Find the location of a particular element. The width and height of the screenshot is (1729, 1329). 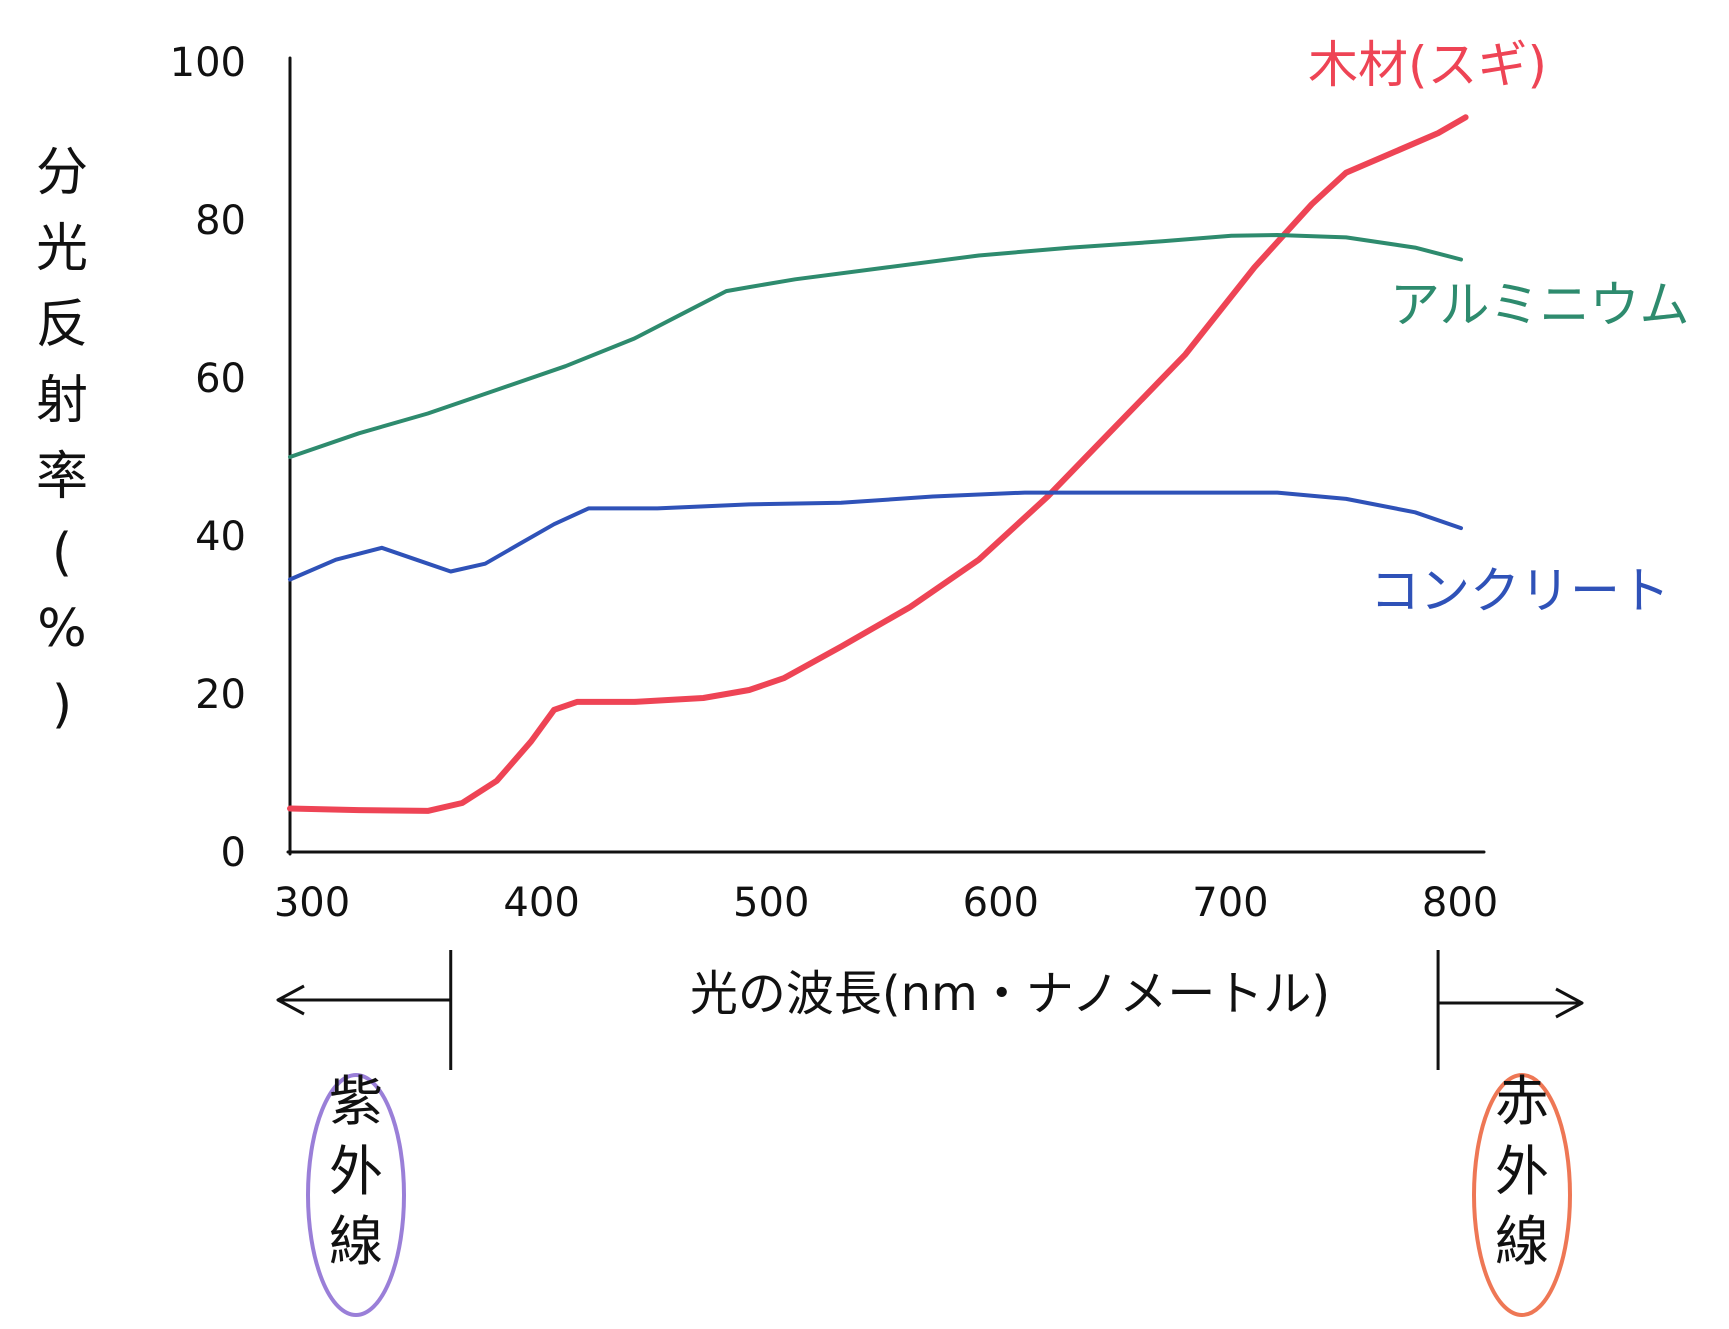

y-axis-label-char: ( is located at coordinates (62, 553).